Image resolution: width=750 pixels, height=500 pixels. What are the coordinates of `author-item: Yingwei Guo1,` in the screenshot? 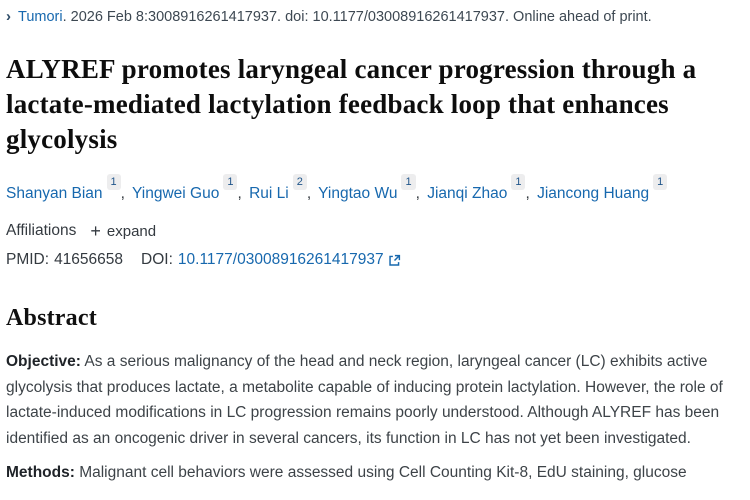 It's located at (188, 188).